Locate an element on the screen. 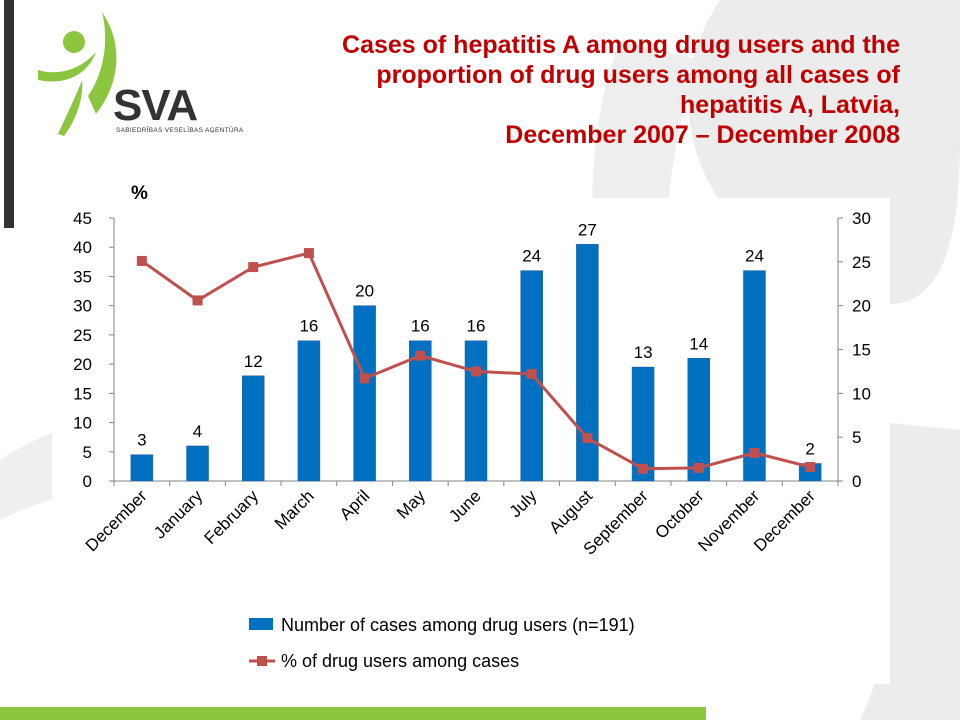 This screenshot has height=720, width=960. bar-data-label: 4 is located at coordinates (197, 431).